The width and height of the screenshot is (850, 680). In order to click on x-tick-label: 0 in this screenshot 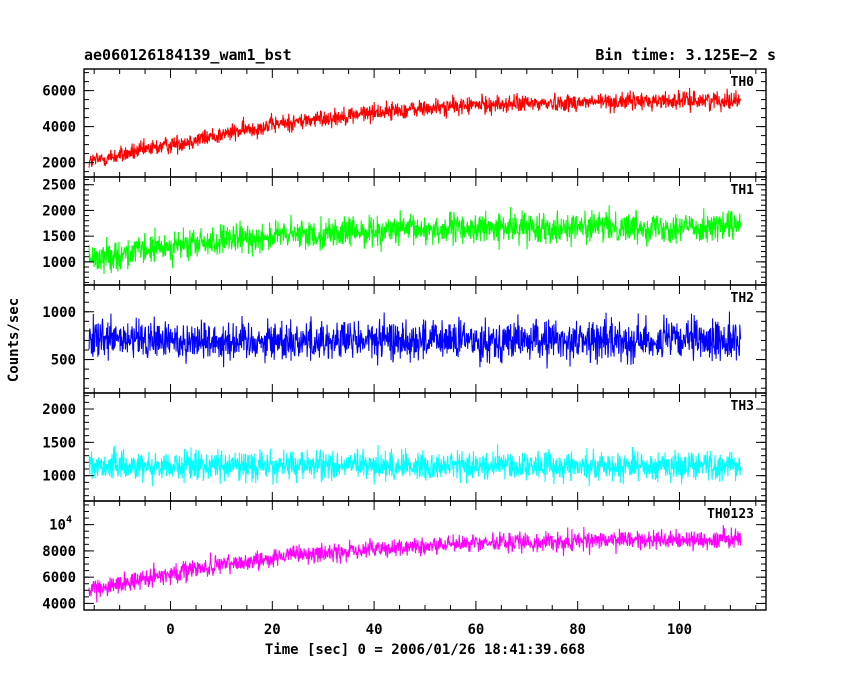, I will do `click(170, 630)`.